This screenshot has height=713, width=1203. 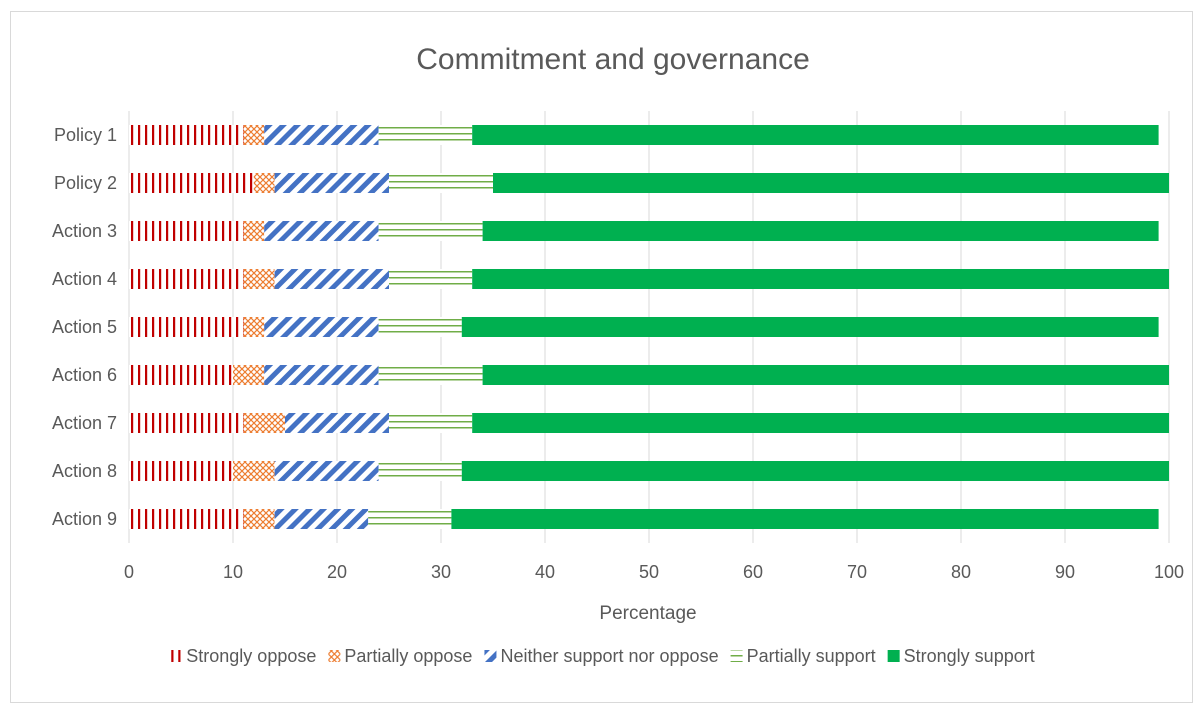 I want to click on x-tick-label: 0, so click(x=129, y=572).